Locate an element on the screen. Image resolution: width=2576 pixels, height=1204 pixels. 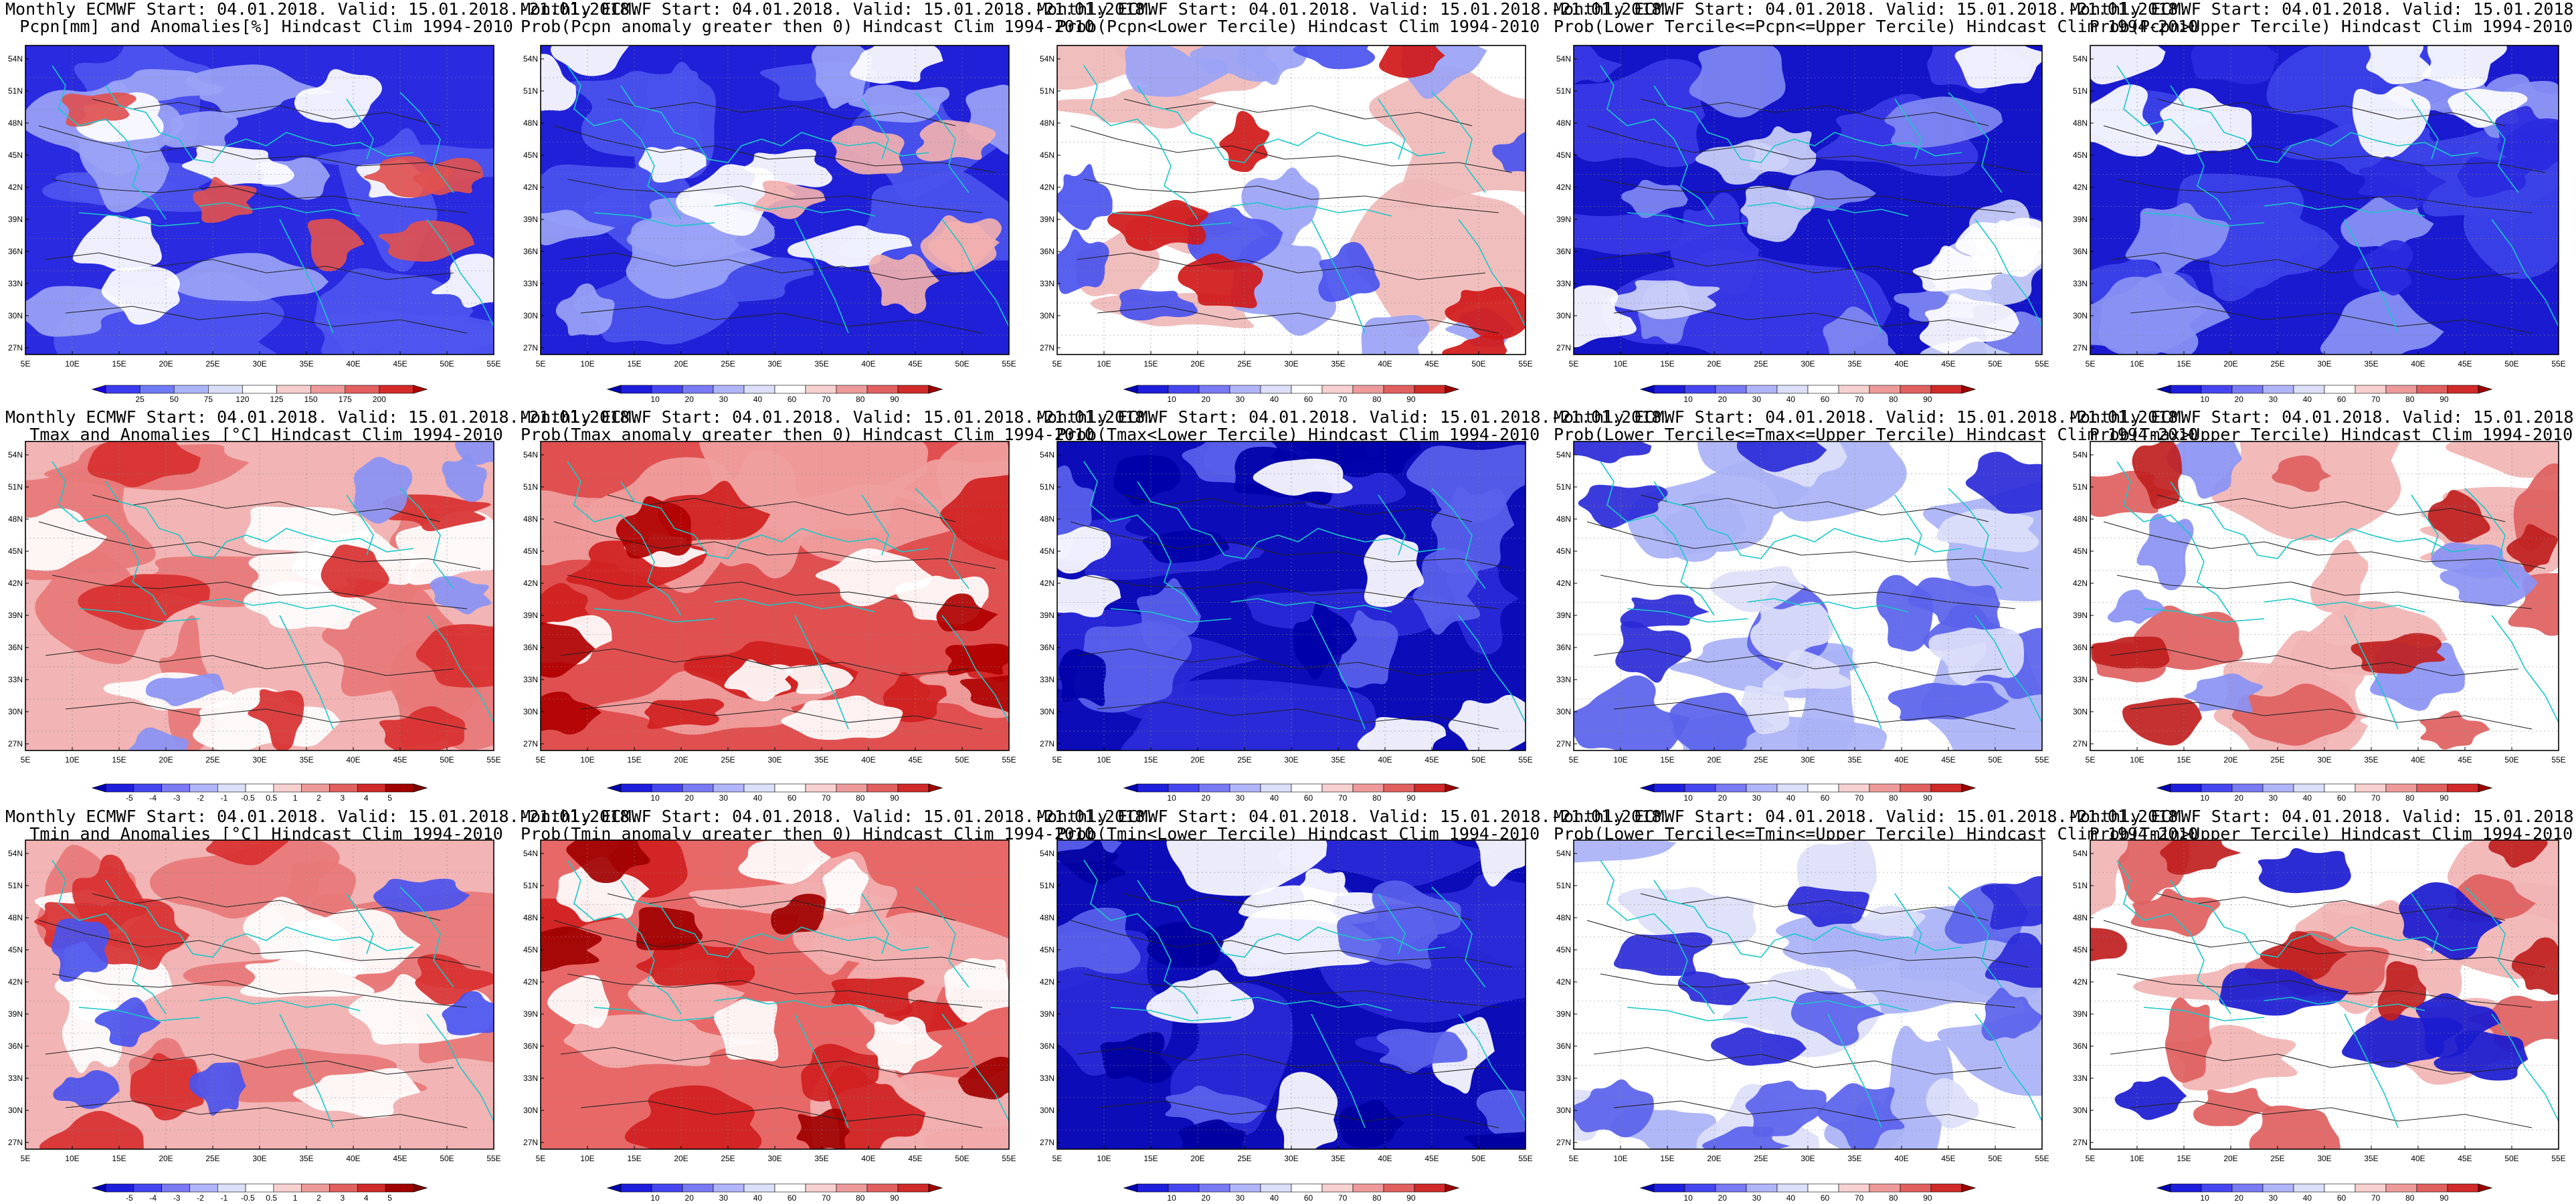
colorbar-tick: -1 is located at coordinates (225, 798).